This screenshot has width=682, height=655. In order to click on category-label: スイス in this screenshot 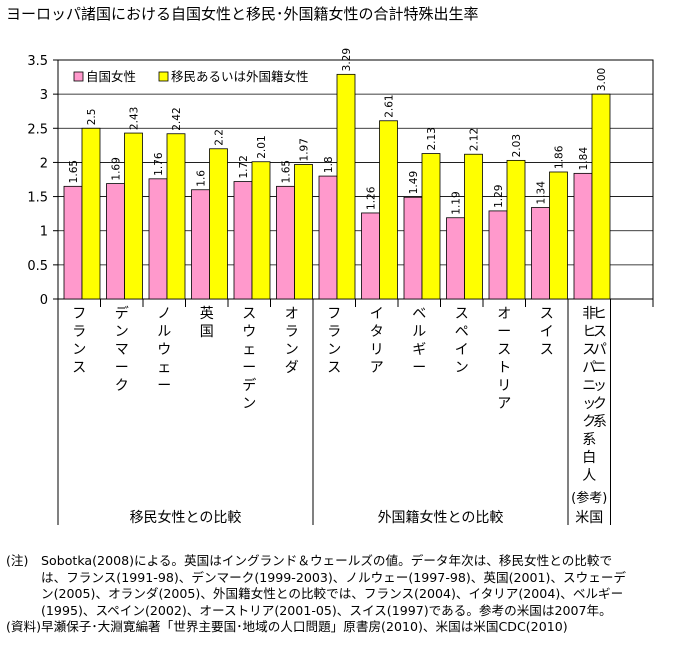, I will do `click(547, 332)`.